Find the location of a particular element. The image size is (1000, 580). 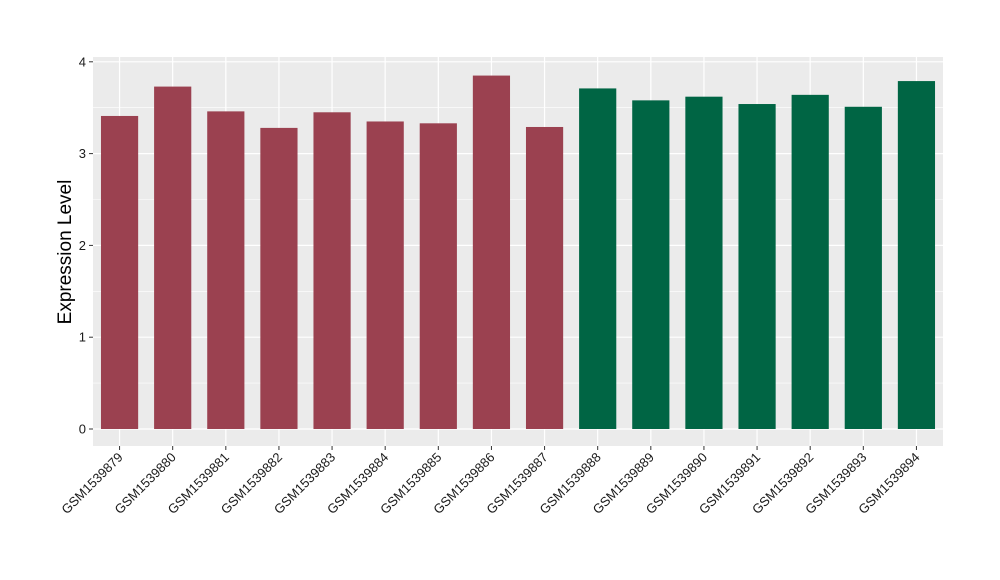

bar-GSM1539885 is located at coordinates (438, 276).